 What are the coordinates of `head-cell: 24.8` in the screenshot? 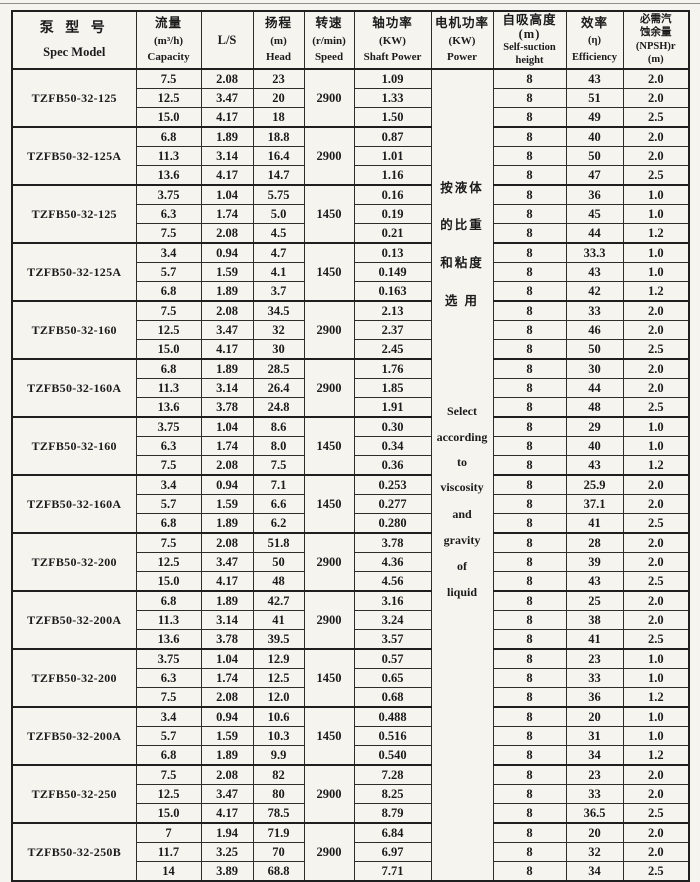 It's located at (278, 407).